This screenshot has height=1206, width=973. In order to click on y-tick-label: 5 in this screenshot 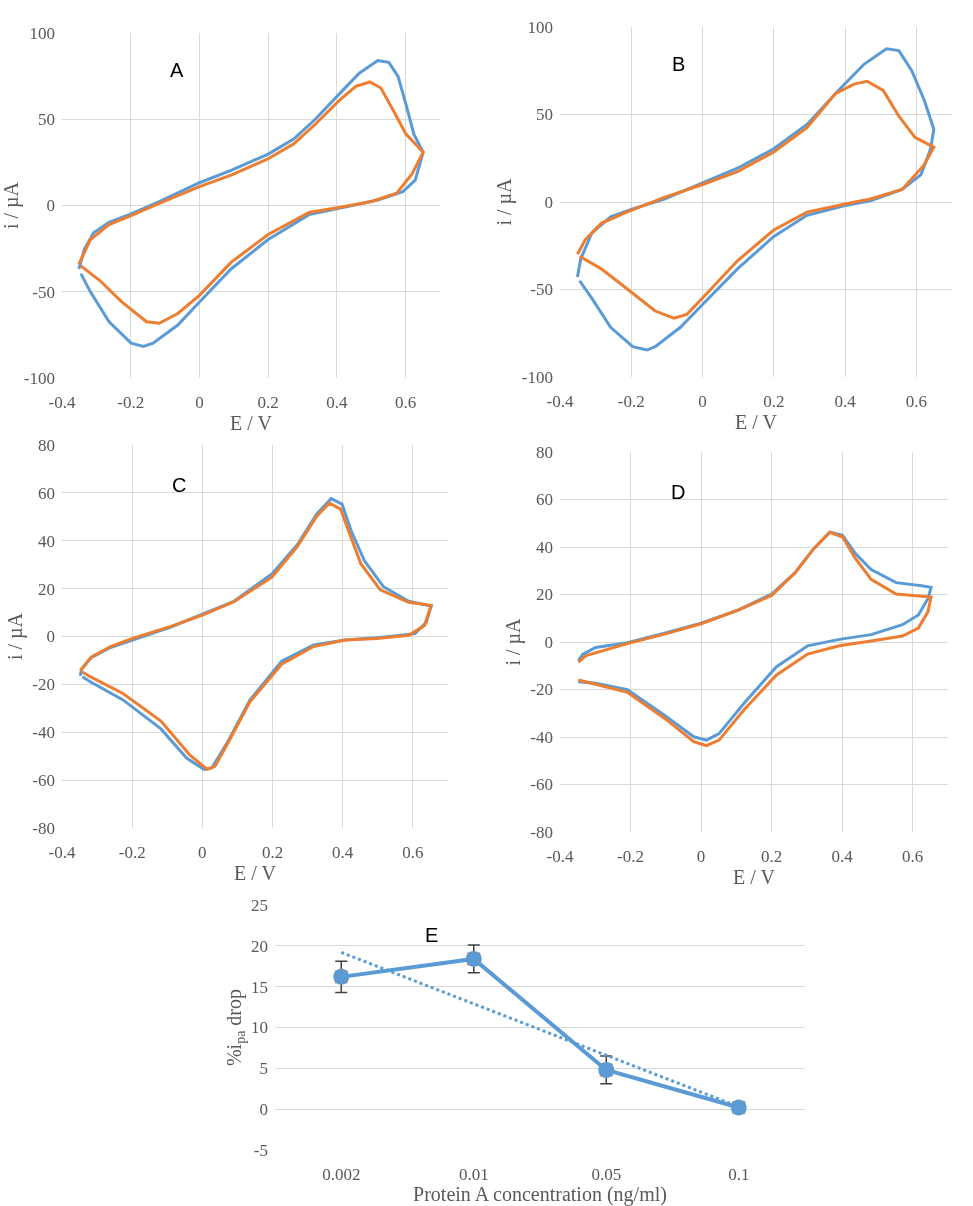, I will do `click(263, 1069)`.